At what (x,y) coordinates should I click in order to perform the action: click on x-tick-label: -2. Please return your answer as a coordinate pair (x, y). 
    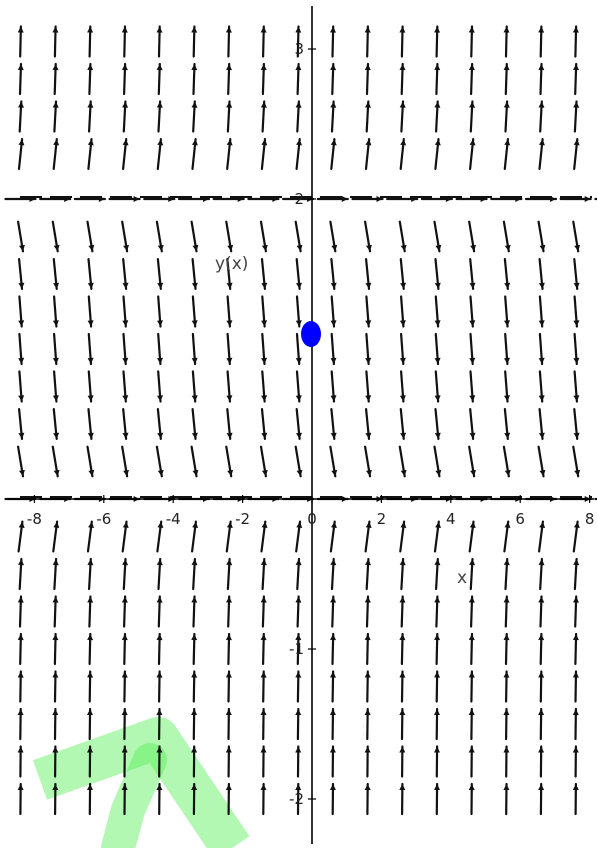
    Looking at the image, I should click on (242, 519).